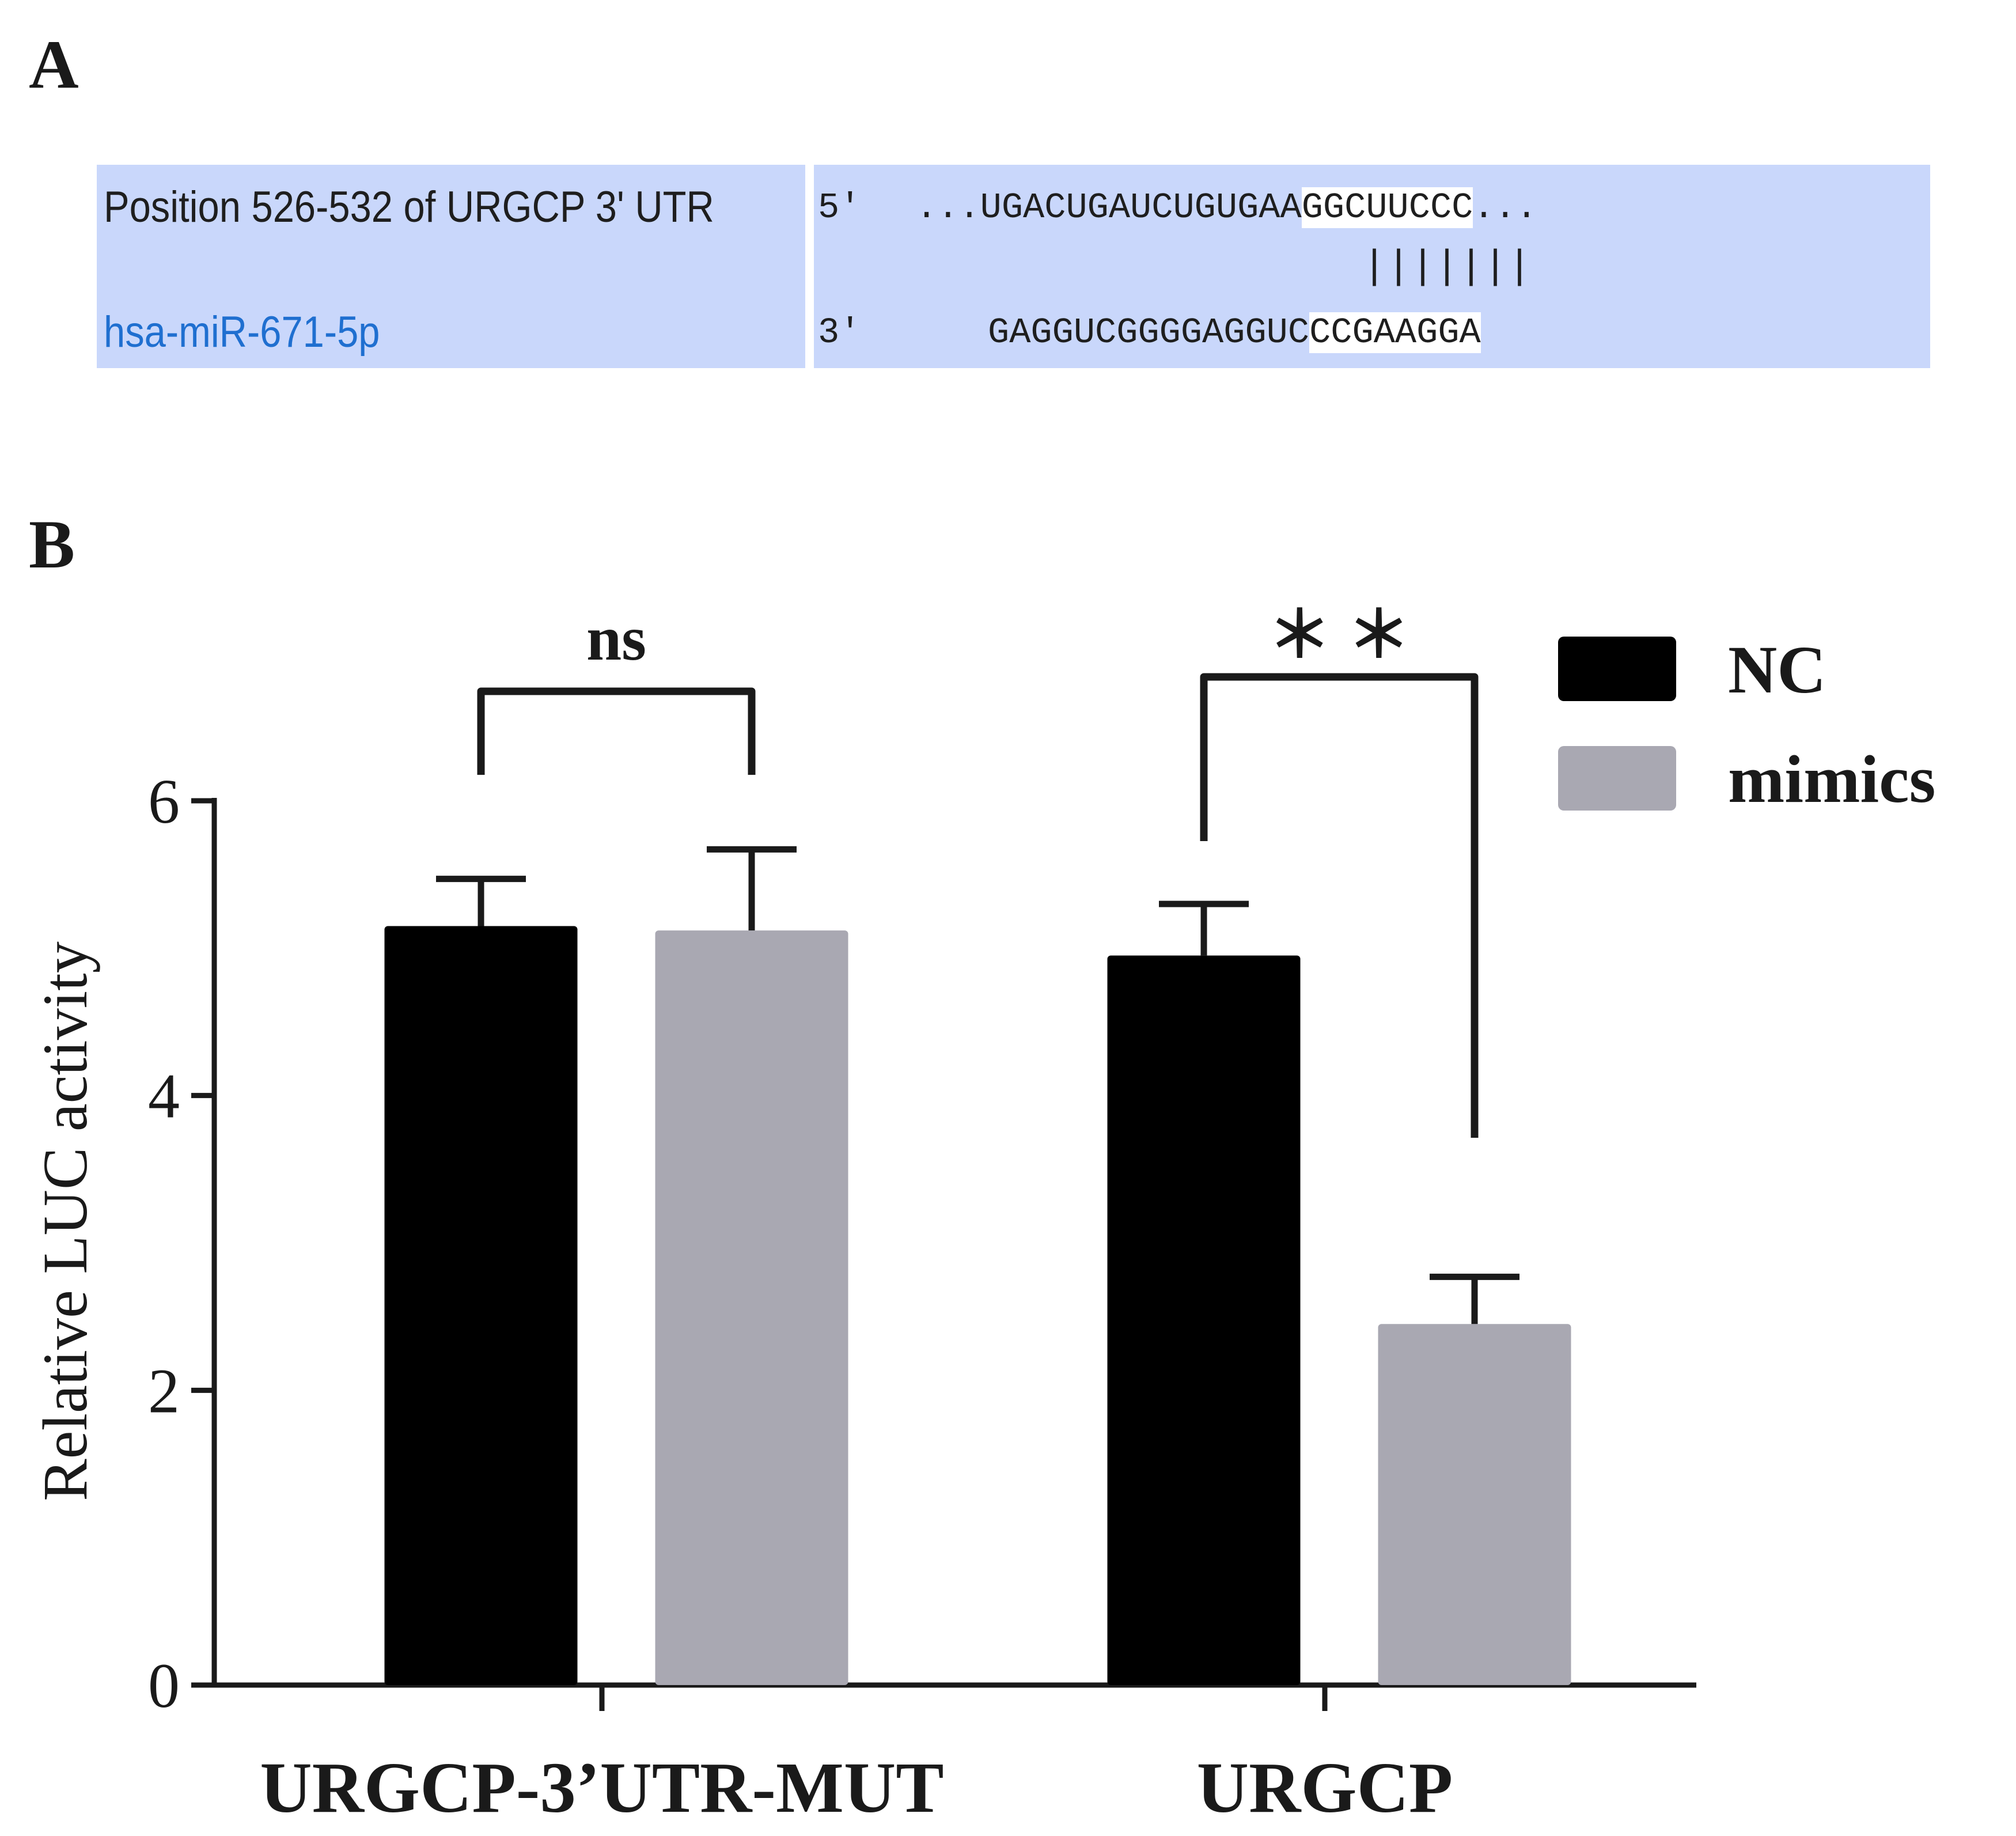 This screenshot has height=1836, width=2016. What do you see at coordinates (1395, 332) in the screenshot?
I see `mirna-seed-region: CCGAAGGA` at bounding box center [1395, 332].